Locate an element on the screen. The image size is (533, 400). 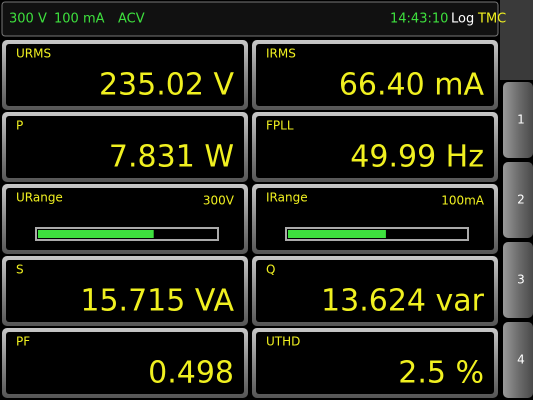
cell-value: 66.40 mA is located at coordinates (412, 85).